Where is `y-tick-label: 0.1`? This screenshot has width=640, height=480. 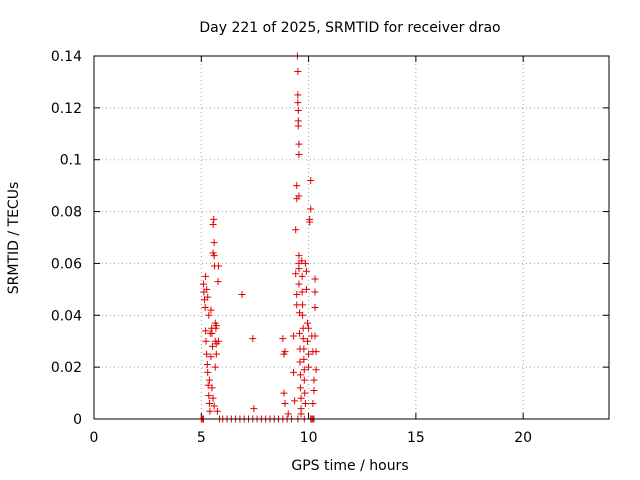
y-tick-label: 0.1 is located at coordinates (71, 161).